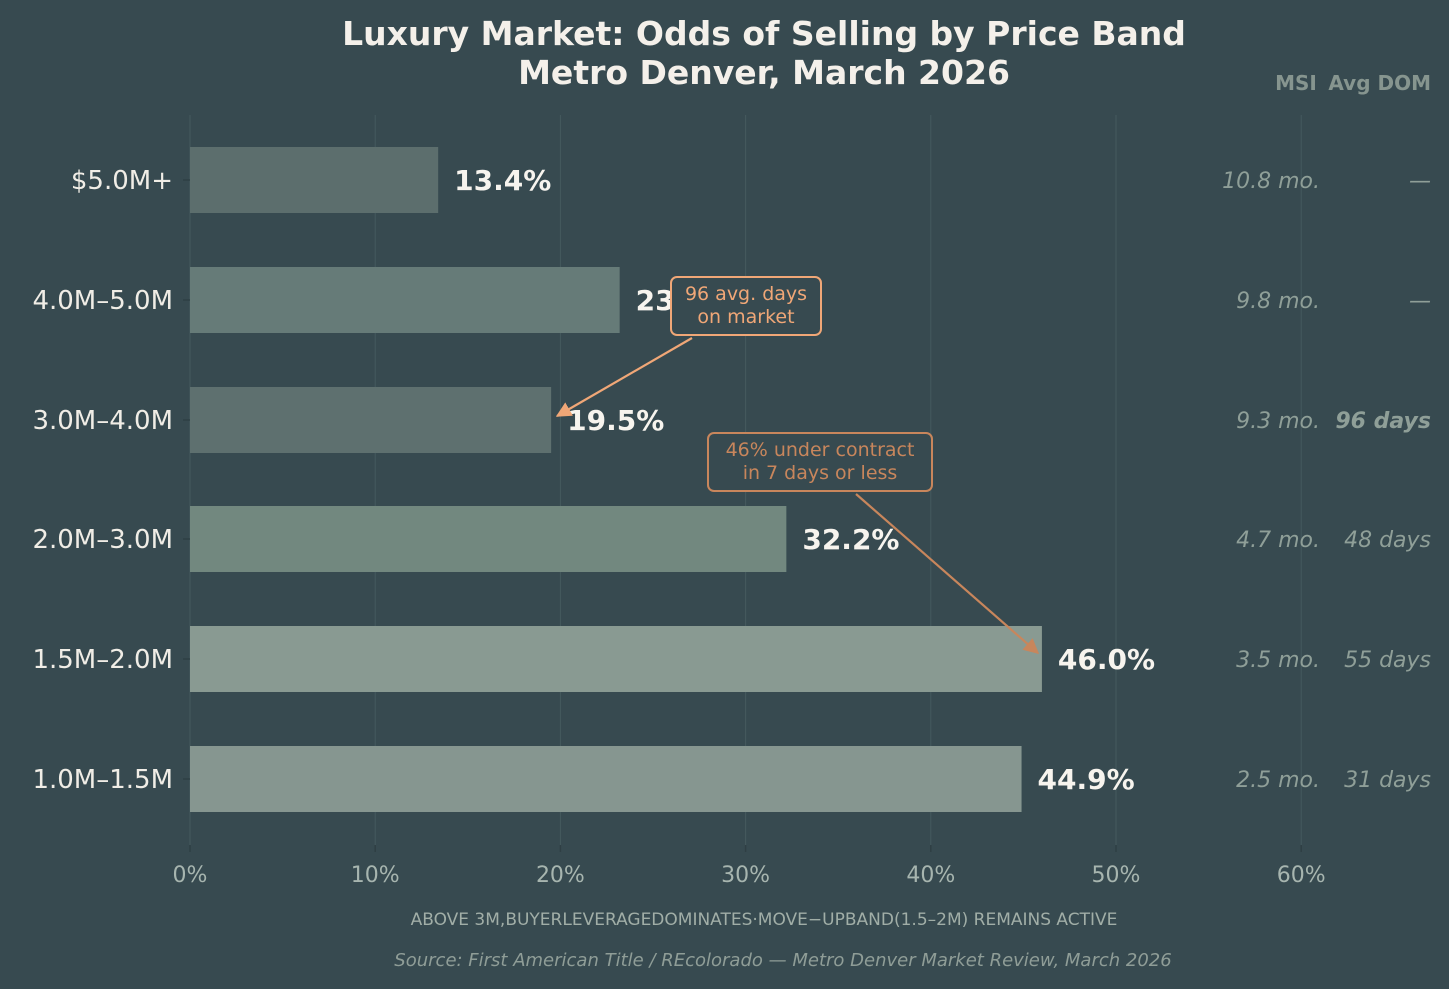  What do you see at coordinates (850, 539) in the screenshot?
I see `bar-value-label: 32.2%` at bounding box center [850, 539].